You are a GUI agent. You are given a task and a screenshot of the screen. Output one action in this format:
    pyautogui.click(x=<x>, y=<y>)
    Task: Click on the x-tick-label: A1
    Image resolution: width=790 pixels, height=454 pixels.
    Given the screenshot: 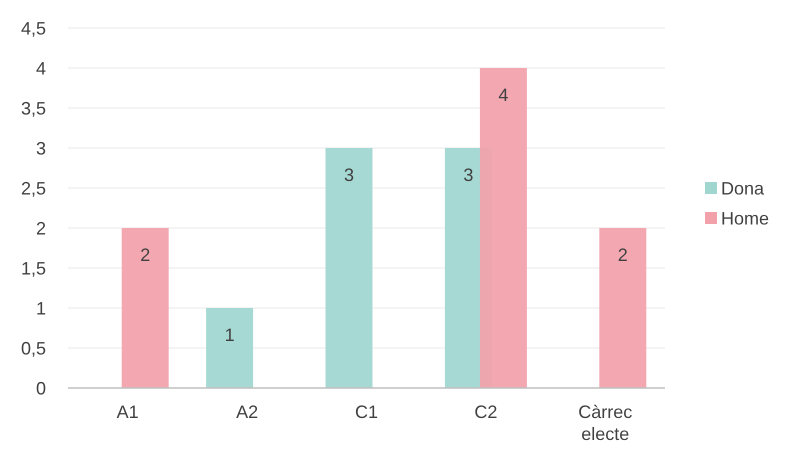 What is the action you would take?
    pyautogui.click(x=127, y=412)
    